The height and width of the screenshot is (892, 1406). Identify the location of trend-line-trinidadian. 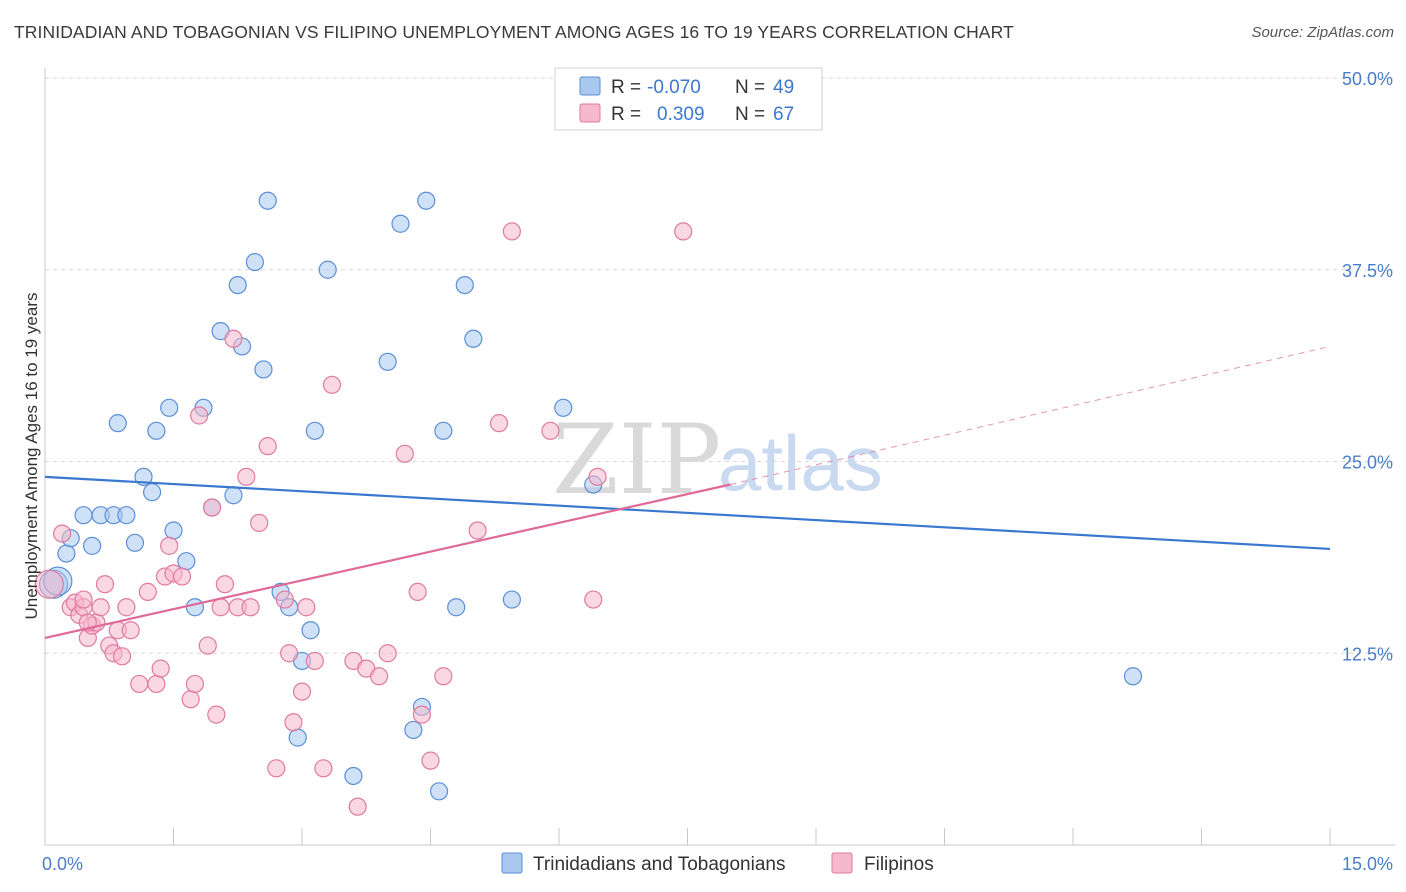
(687, 513).